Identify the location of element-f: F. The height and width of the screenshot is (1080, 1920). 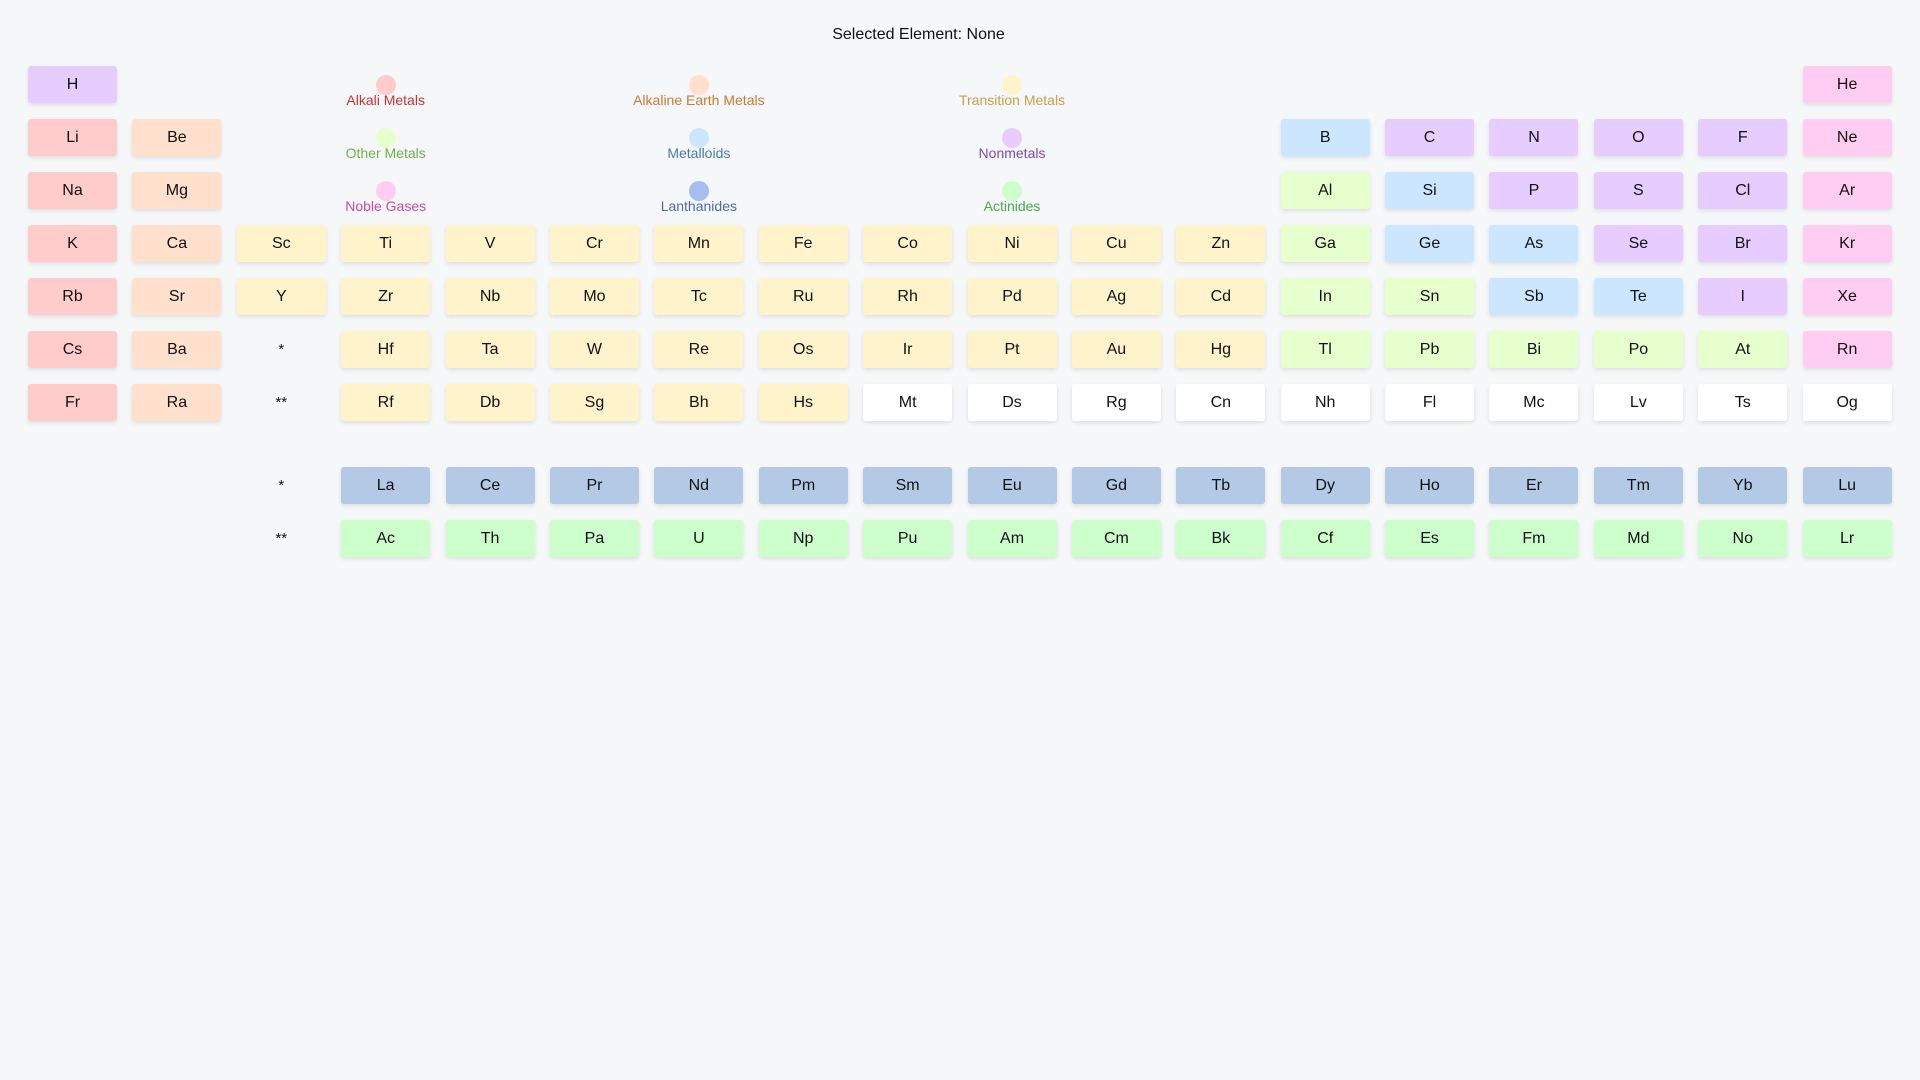
(1743, 137).